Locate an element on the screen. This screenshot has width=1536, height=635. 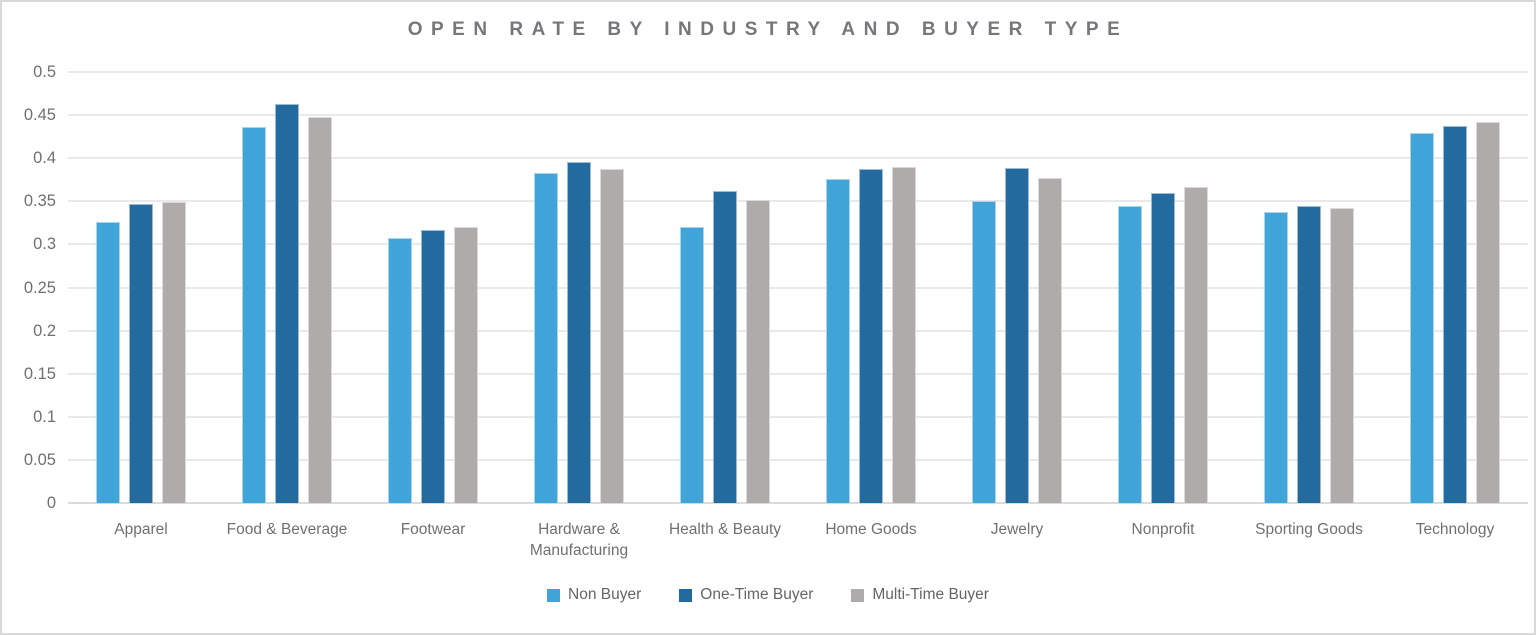
y-tick-label: 0.35 is located at coordinates (39, 201).